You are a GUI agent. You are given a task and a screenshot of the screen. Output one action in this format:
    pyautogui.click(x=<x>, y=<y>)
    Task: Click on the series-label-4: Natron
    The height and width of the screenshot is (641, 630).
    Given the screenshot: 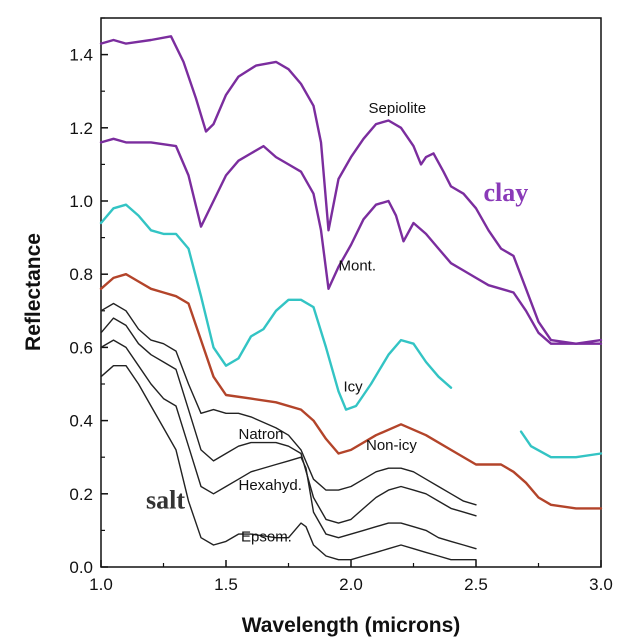 What is the action you would take?
    pyautogui.click(x=261, y=434)
    